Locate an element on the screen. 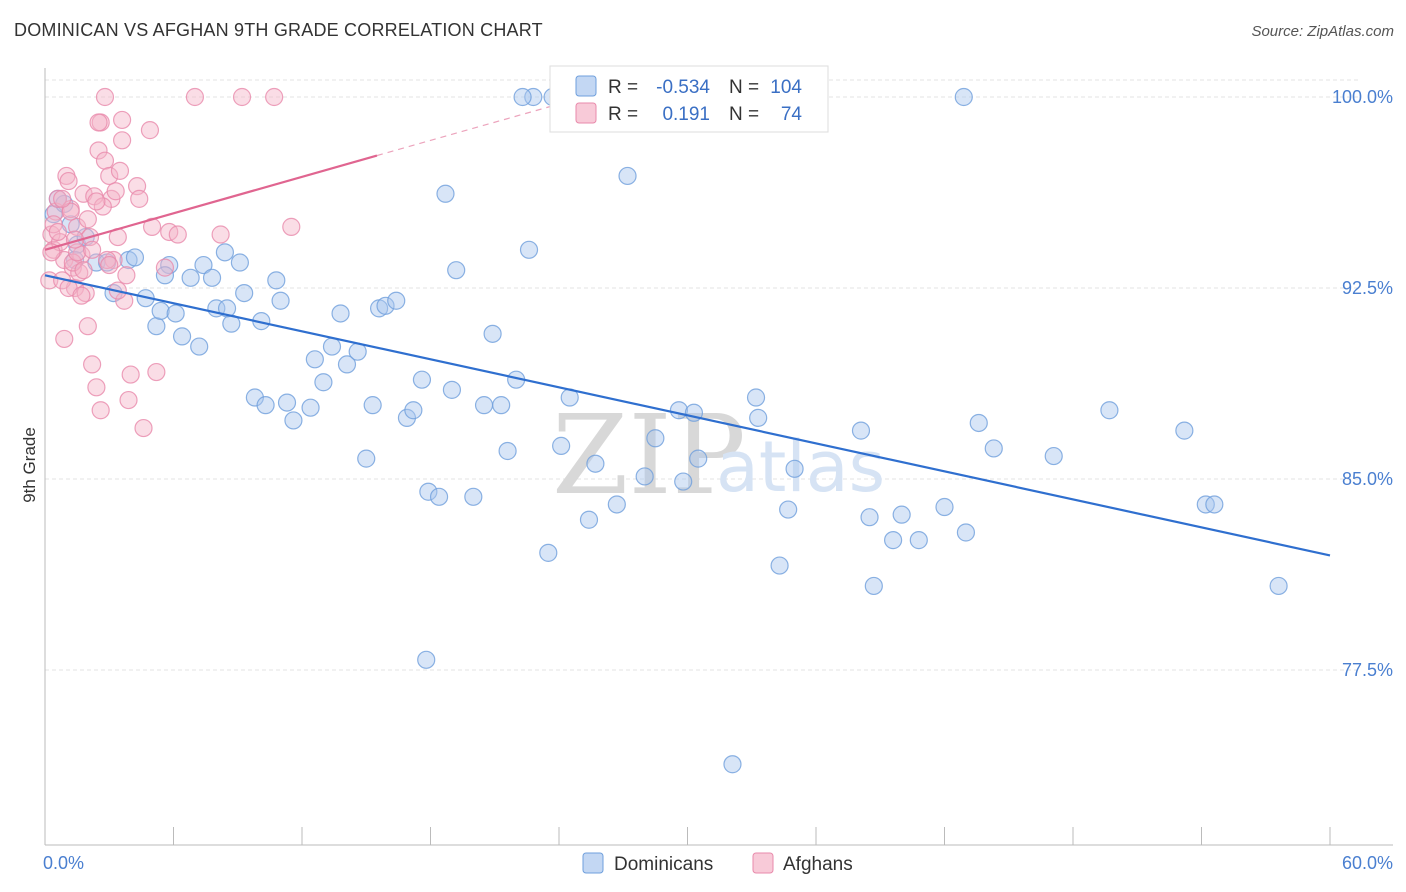  legend-afghans-swatch is located at coordinates (763, 863).